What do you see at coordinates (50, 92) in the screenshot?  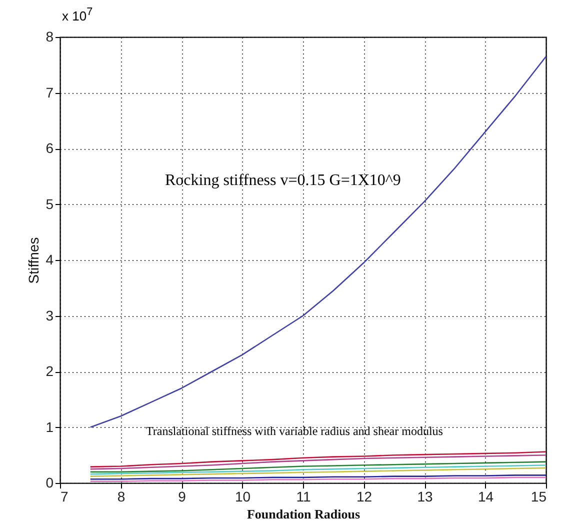 I see `y-tick-label: 7` at bounding box center [50, 92].